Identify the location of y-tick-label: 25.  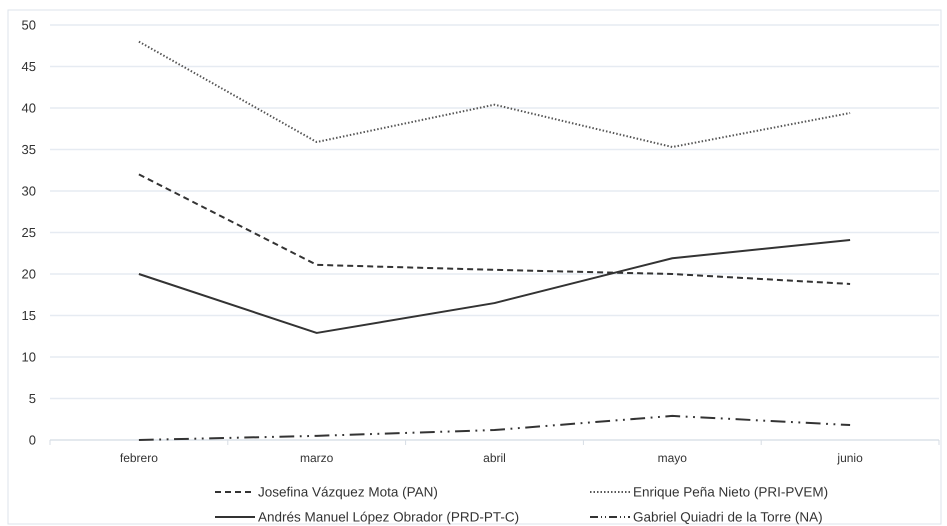
(29, 232).